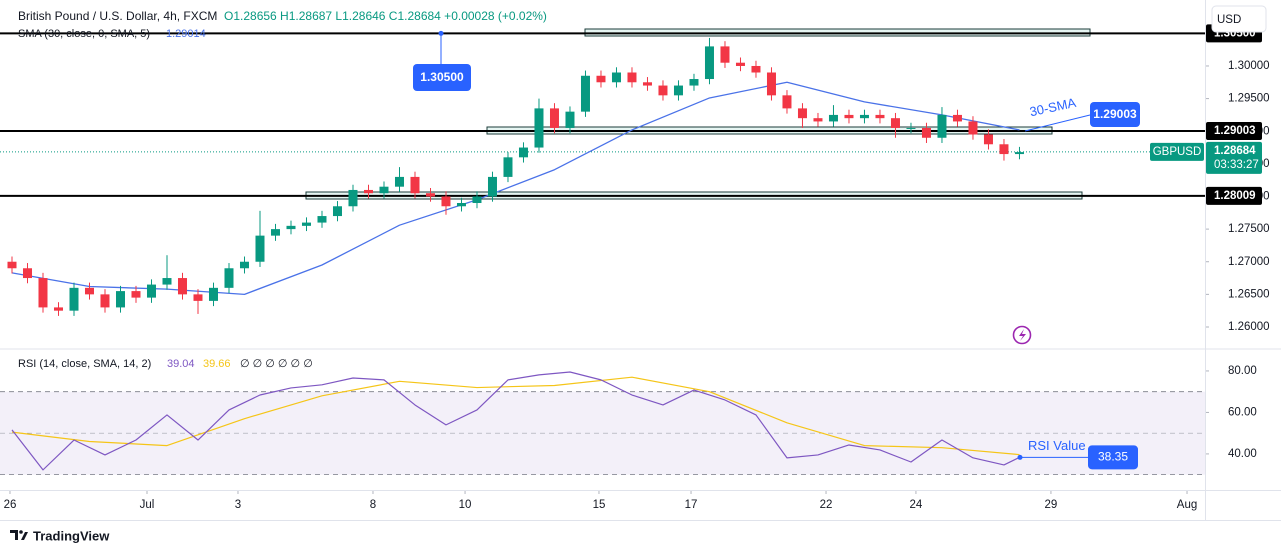 The width and height of the screenshot is (1281, 554). What do you see at coordinates (276, 364) in the screenshot?
I see `rsi-legend-extra: ∅ ∅ ∅ ∅ ∅ ∅` at bounding box center [276, 364].